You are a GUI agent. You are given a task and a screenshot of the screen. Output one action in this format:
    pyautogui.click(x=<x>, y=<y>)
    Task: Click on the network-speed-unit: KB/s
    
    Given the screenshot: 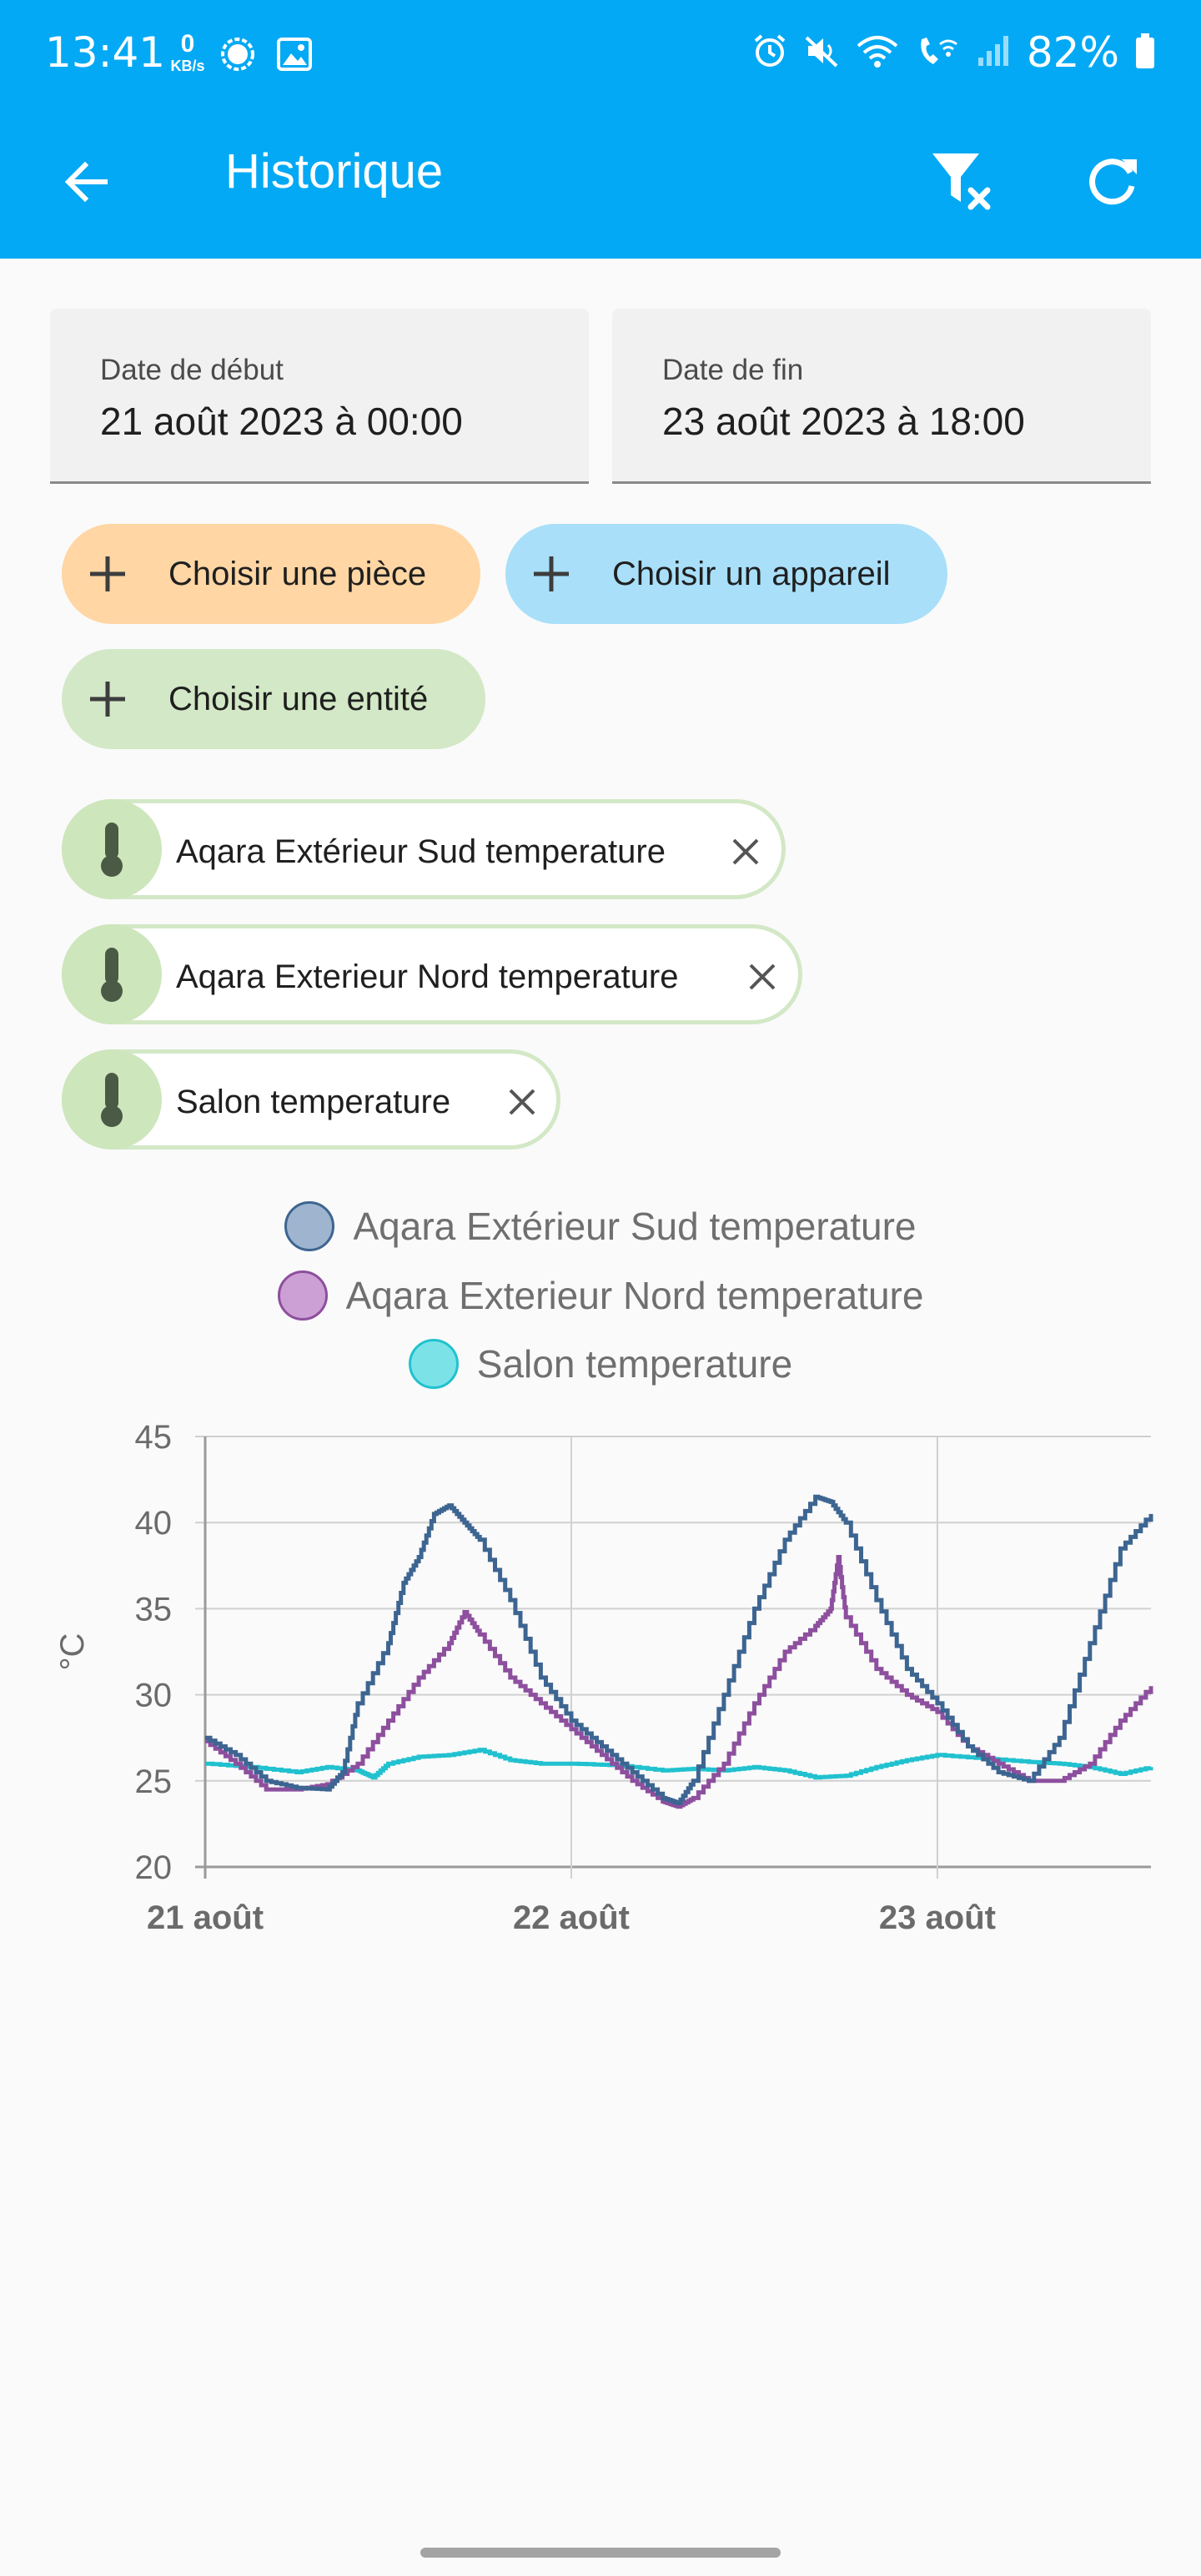 What is the action you would take?
    pyautogui.click(x=188, y=66)
    